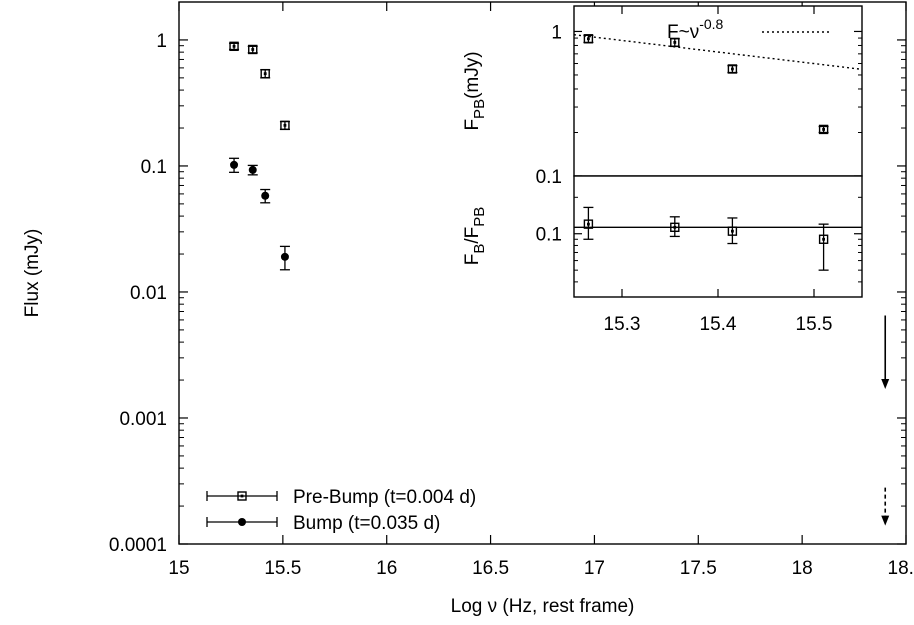  I want to click on inset-bottom-y-label-part: B, so click(479, 249).